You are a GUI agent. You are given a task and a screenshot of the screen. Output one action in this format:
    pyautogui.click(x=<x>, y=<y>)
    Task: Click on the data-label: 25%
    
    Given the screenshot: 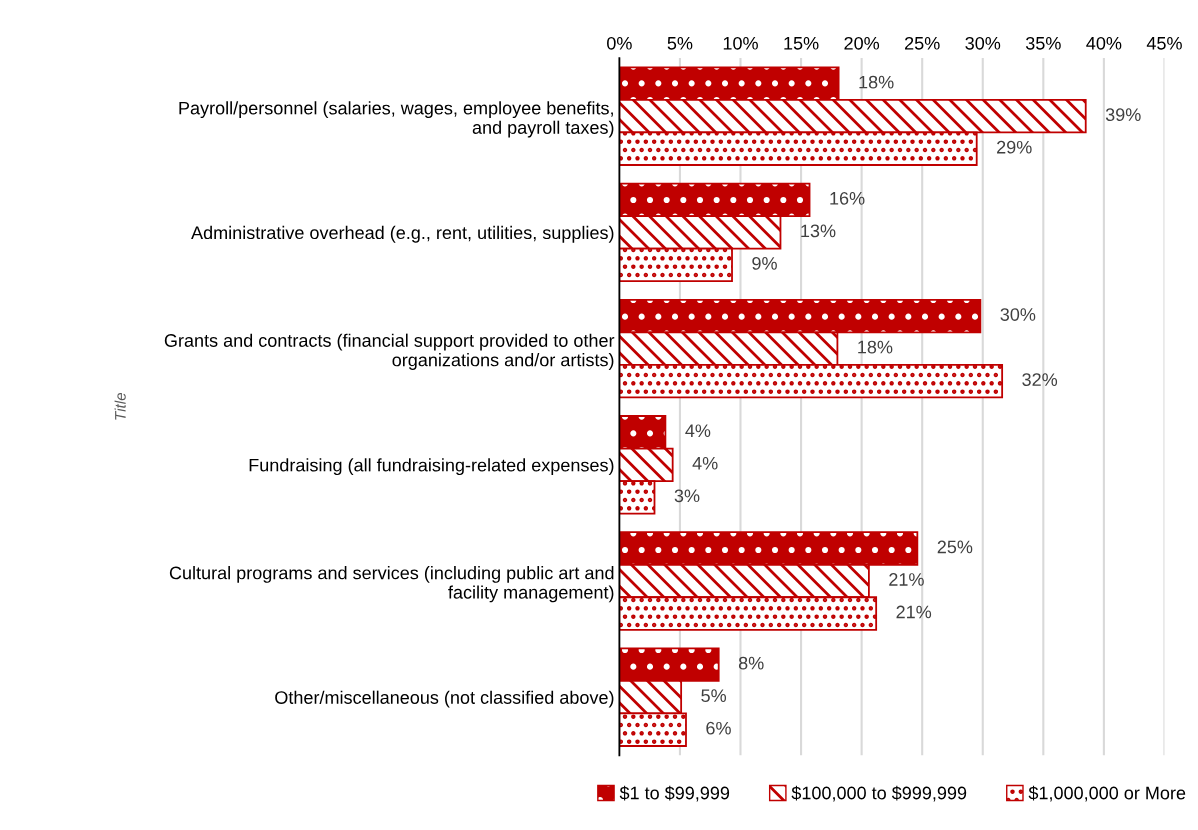 What is the action you would take?
    pyautogui.click(x=955, y=547)
    